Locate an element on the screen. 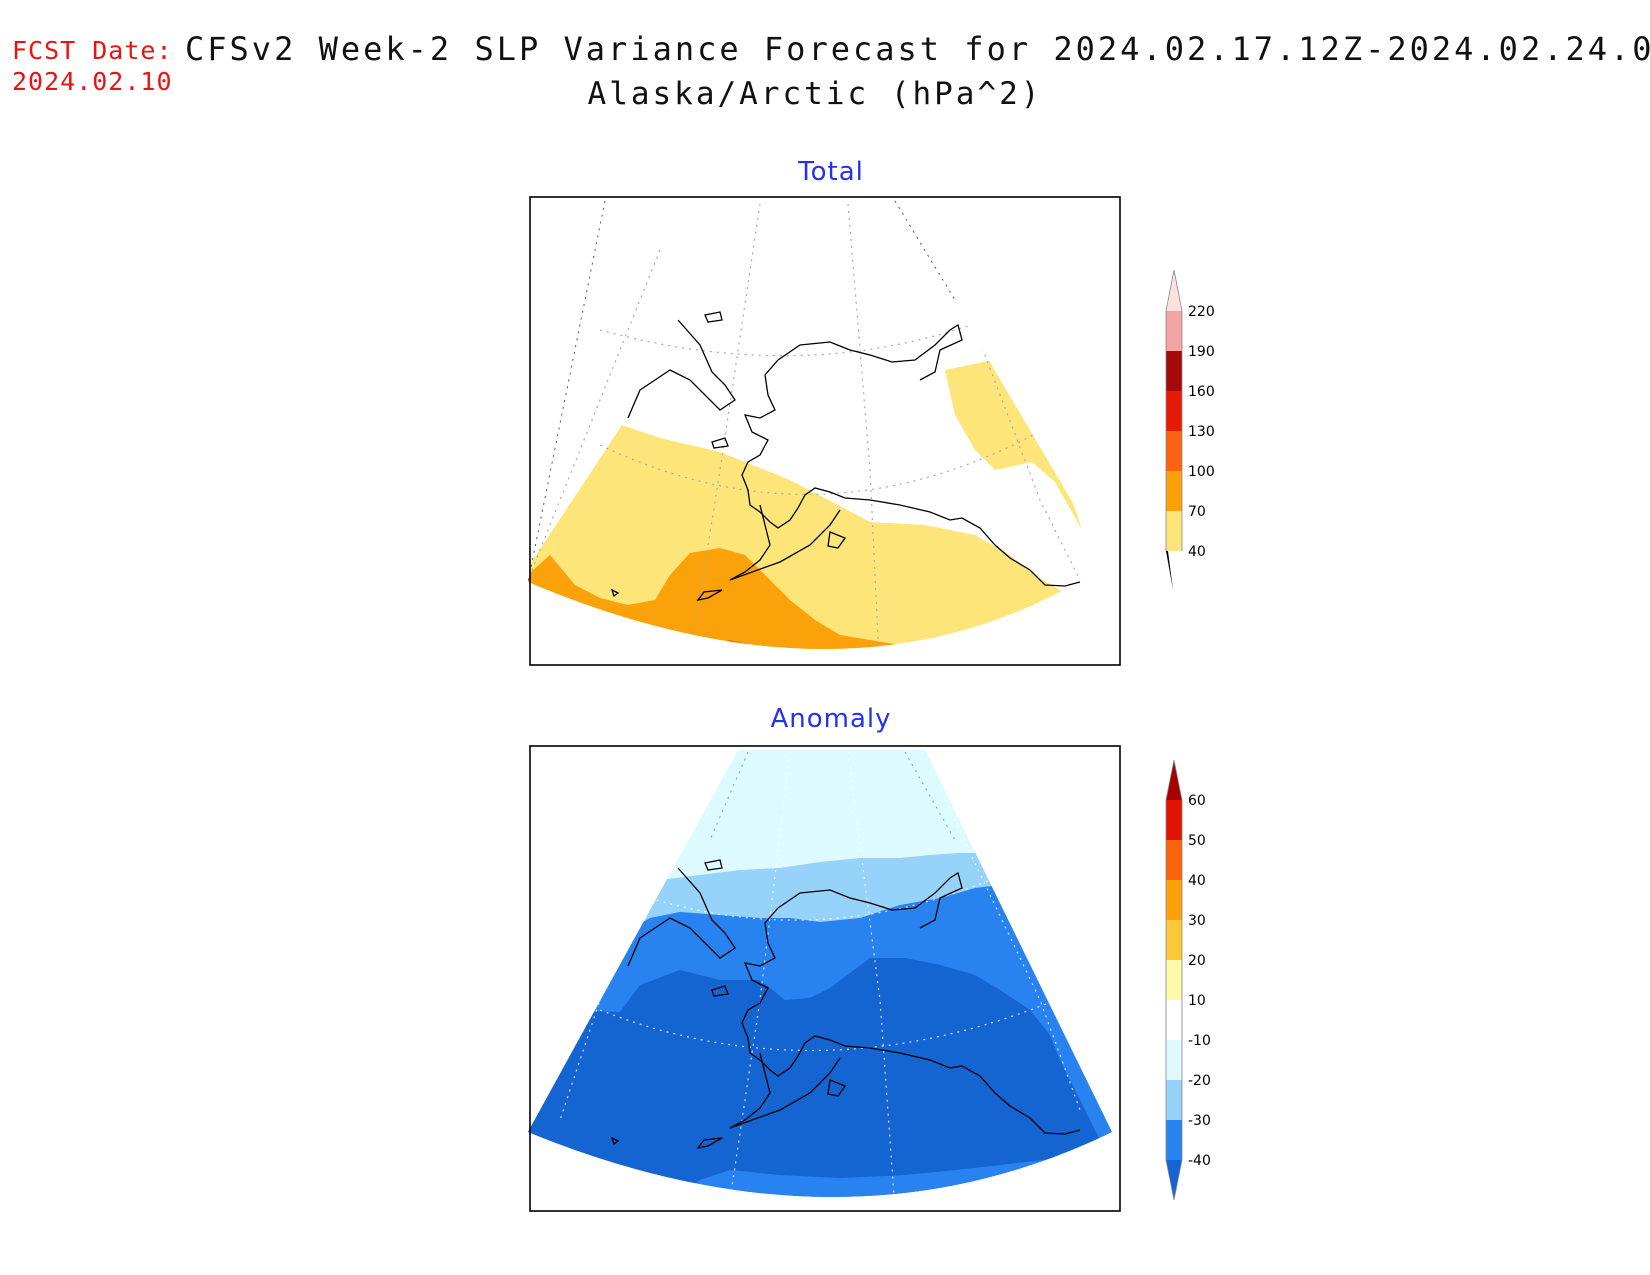  anomaly-shading is located at coordinates (834, 1005).